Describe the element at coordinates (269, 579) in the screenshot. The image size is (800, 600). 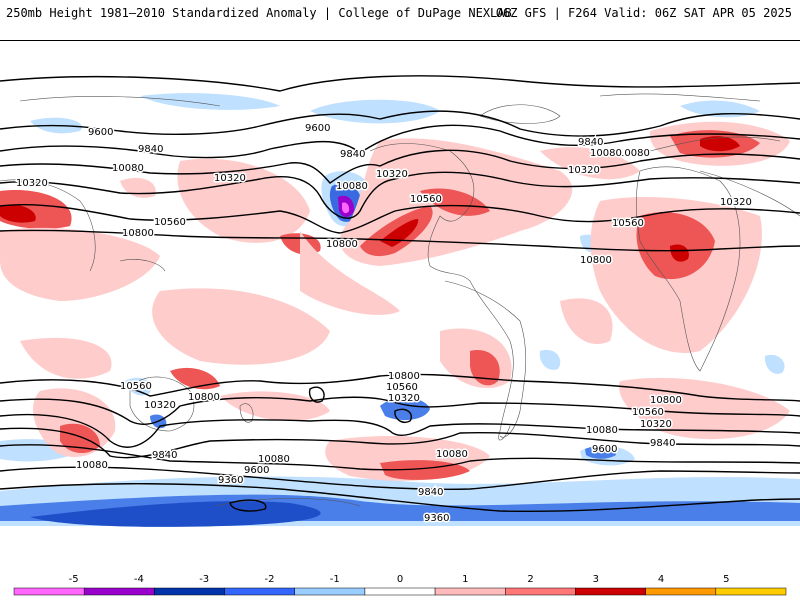
I see `colorbar-tick-label: -2` at that location.